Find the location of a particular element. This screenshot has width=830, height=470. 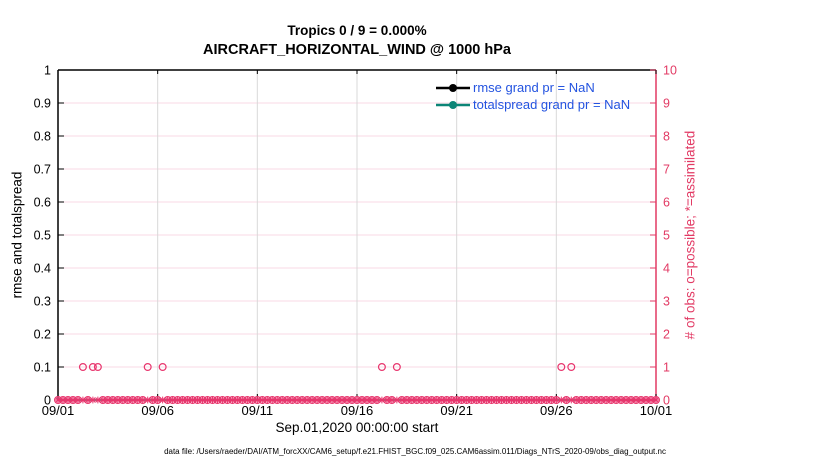

title-line2: AIRCRAFT_HORIZONTAL_WIND @ 1000 hPa is located at coordinates (357, 50).